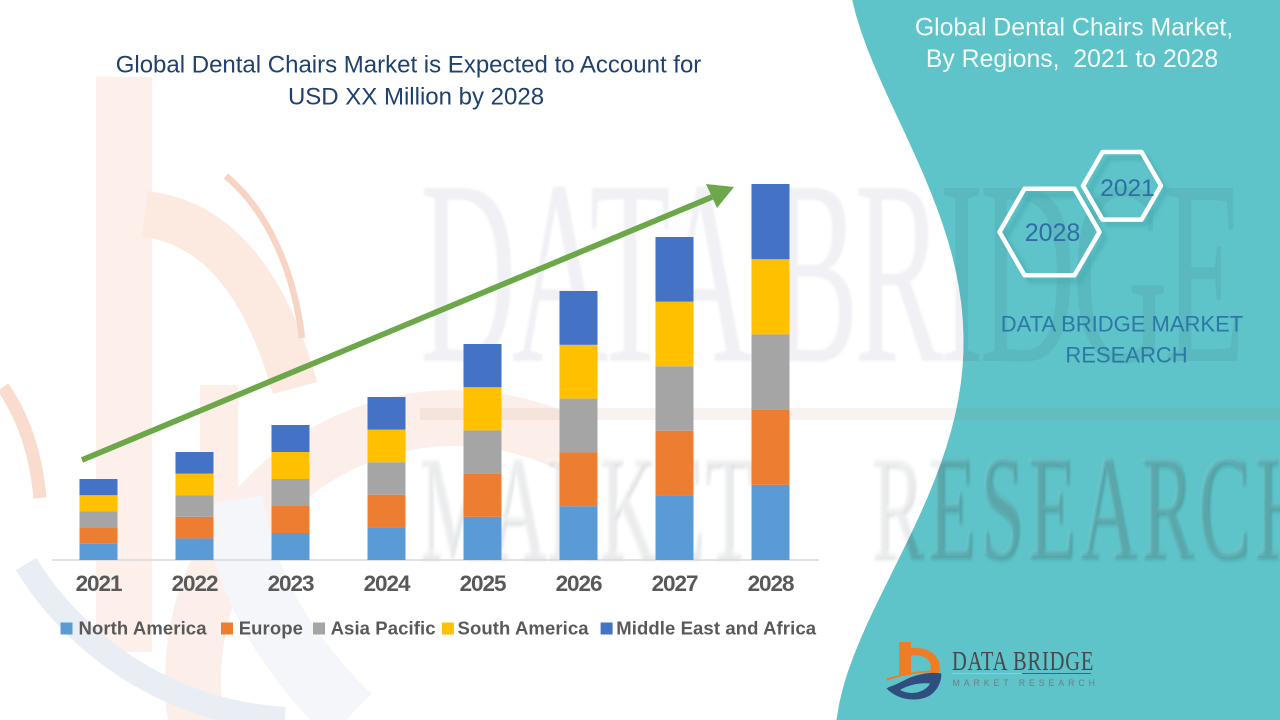  I want to click on svg-text: South America, so click(524, 628).